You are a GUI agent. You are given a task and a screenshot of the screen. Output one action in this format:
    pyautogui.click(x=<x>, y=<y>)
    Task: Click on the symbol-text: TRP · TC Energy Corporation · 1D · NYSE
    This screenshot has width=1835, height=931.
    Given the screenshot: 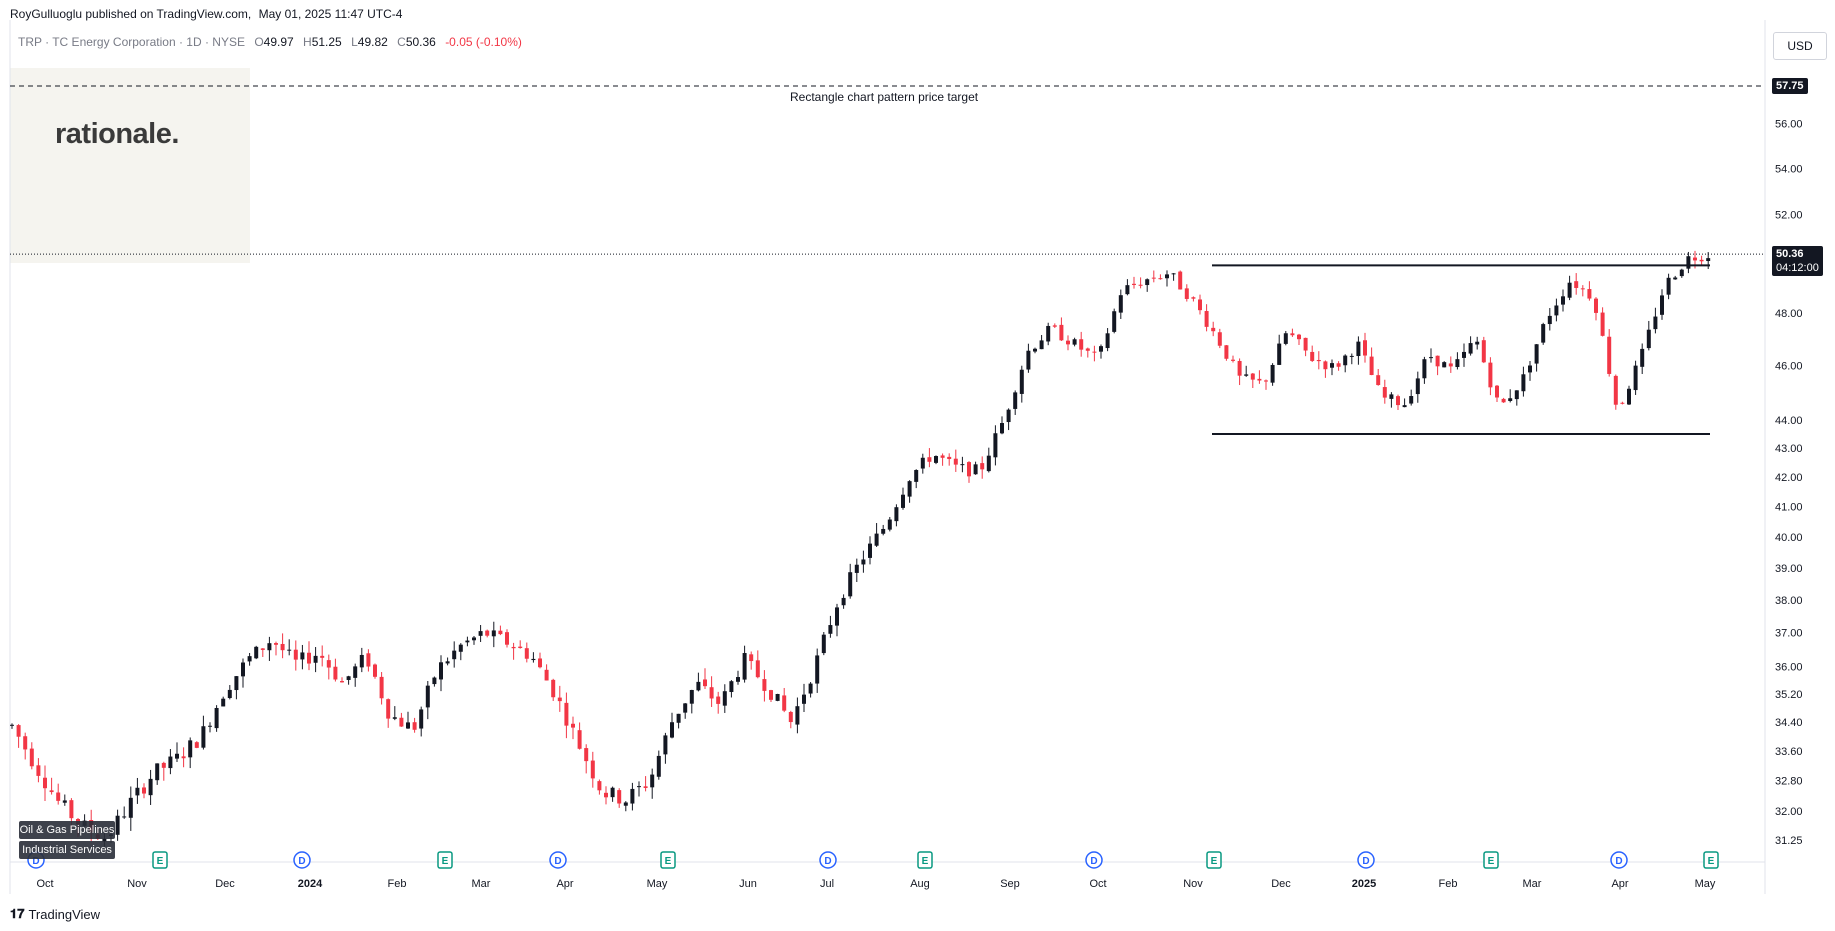 What is the action you would take?
    pyautogui.click(x=131, y=42)
    